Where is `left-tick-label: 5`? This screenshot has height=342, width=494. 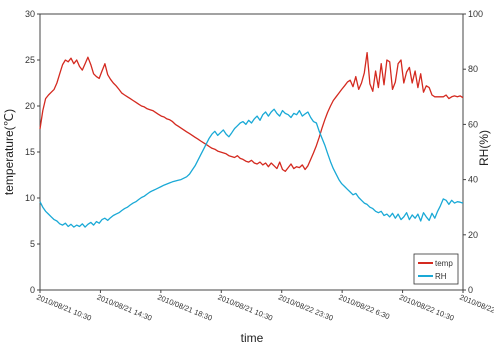 left-tick-label: 5 is located at coordinates (32, 244).